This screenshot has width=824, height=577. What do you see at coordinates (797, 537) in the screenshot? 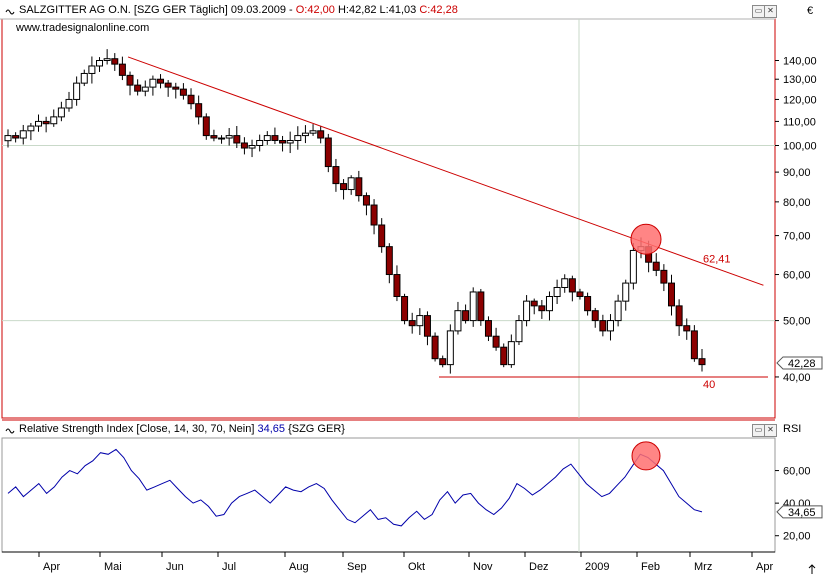
I see `rsi-tick-label: 20,00` at bounding box center [797, 537].